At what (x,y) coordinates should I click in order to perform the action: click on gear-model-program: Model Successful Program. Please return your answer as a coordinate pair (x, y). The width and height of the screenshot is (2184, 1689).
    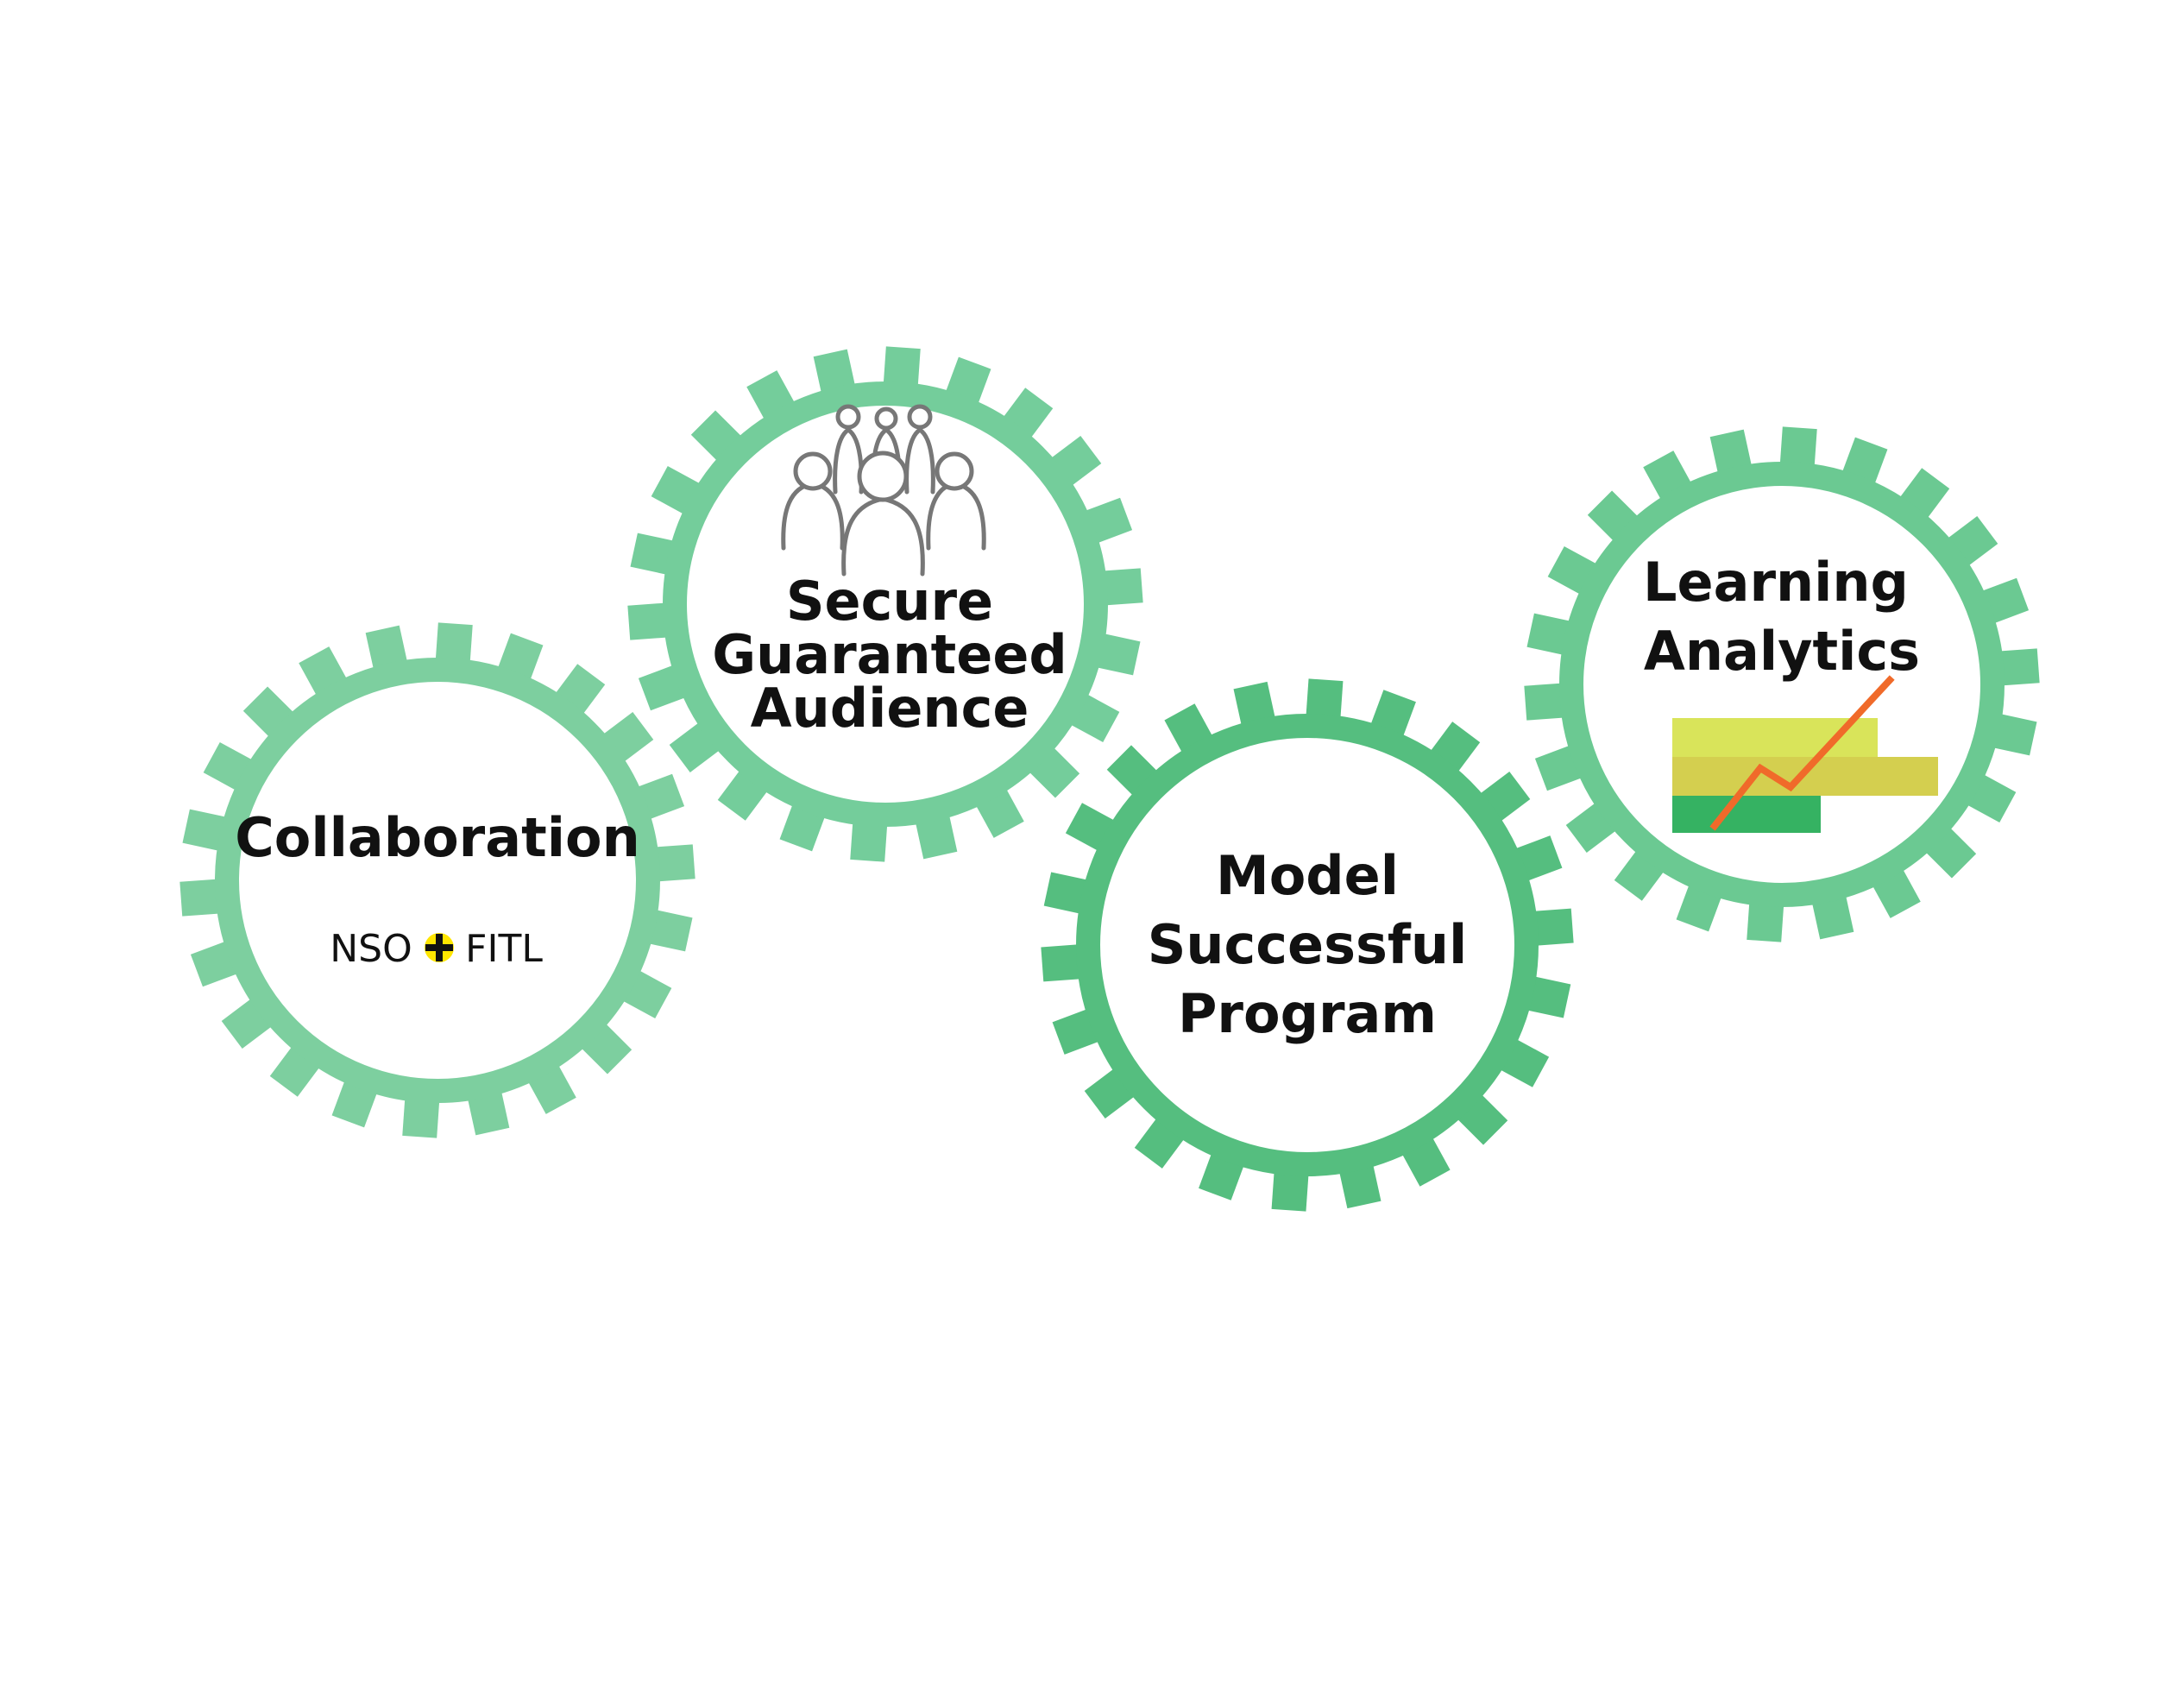
    Looking at the image, I should click on (1308, 945).